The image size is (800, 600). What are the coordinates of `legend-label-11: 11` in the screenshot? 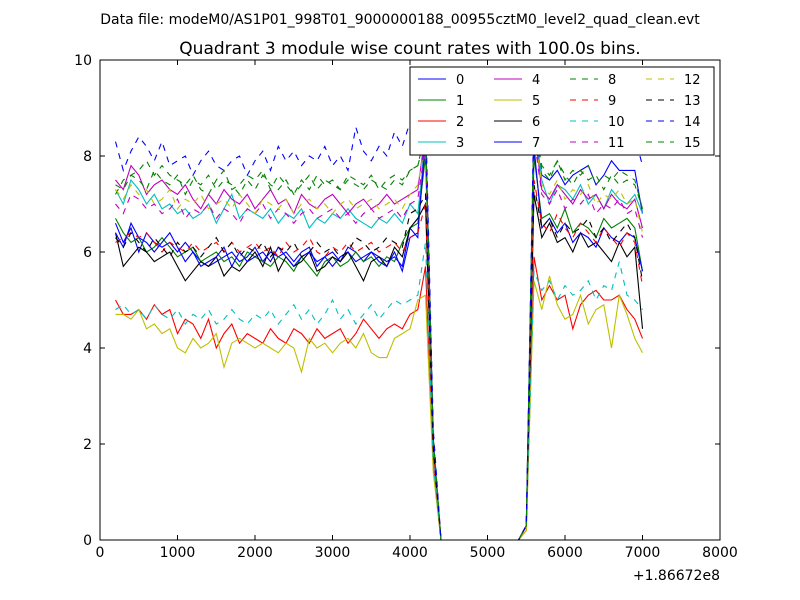 It's located at (616, 143).